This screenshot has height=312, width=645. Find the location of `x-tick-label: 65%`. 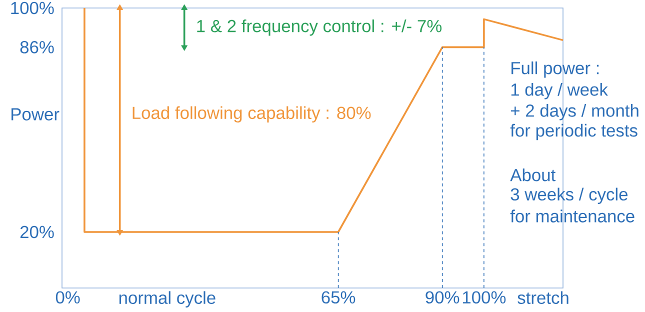

x-tick-label: 65% is located at coordinates (339, 297).